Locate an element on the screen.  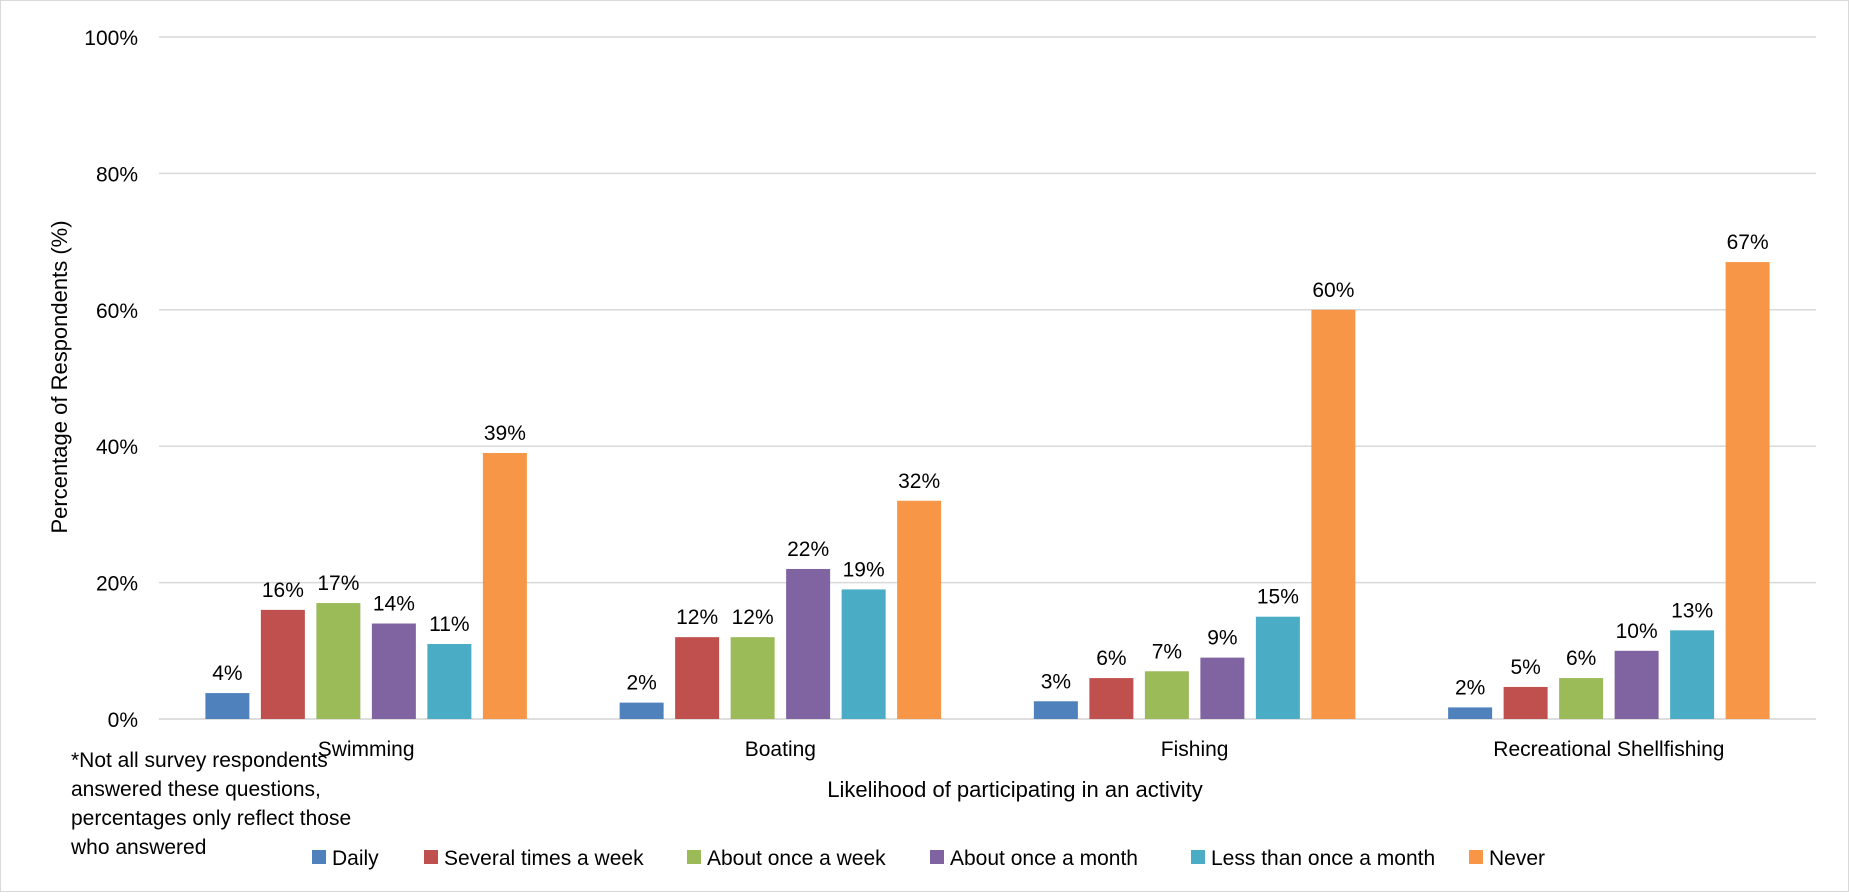
data-label: 60% is located at coordinates (1333, 290).